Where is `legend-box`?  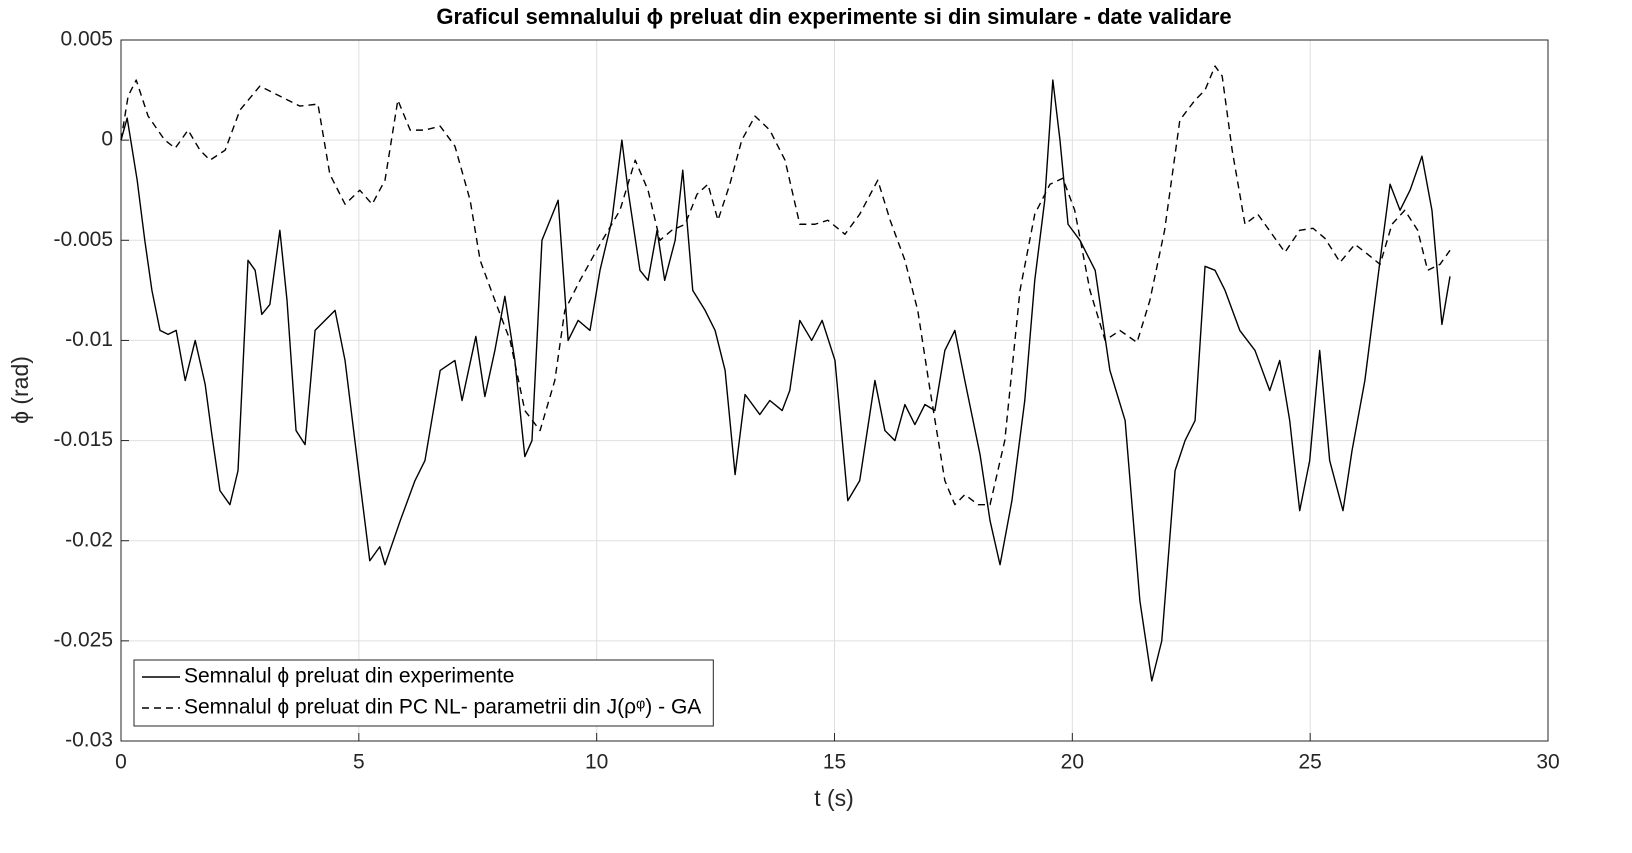 legend-box is located at coordinates (423, 693).